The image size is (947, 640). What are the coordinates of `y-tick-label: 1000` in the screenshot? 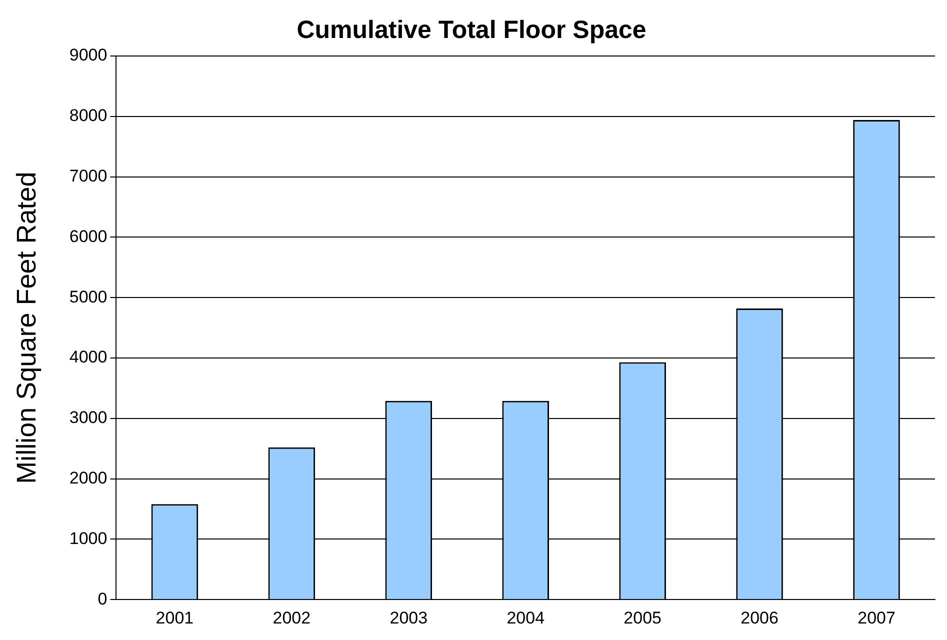 It's located at (88, 538).